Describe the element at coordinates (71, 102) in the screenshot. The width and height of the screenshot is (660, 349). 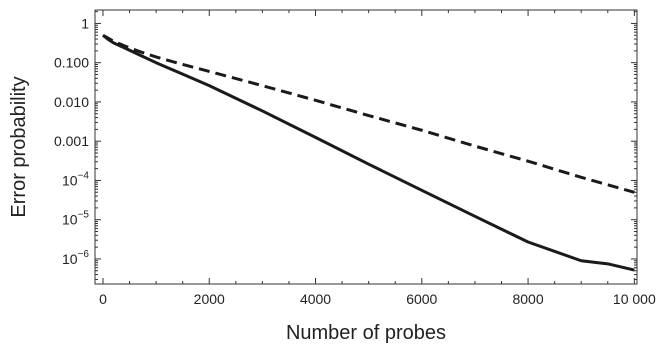
I see `y-tick-label: 0.010` at that location.